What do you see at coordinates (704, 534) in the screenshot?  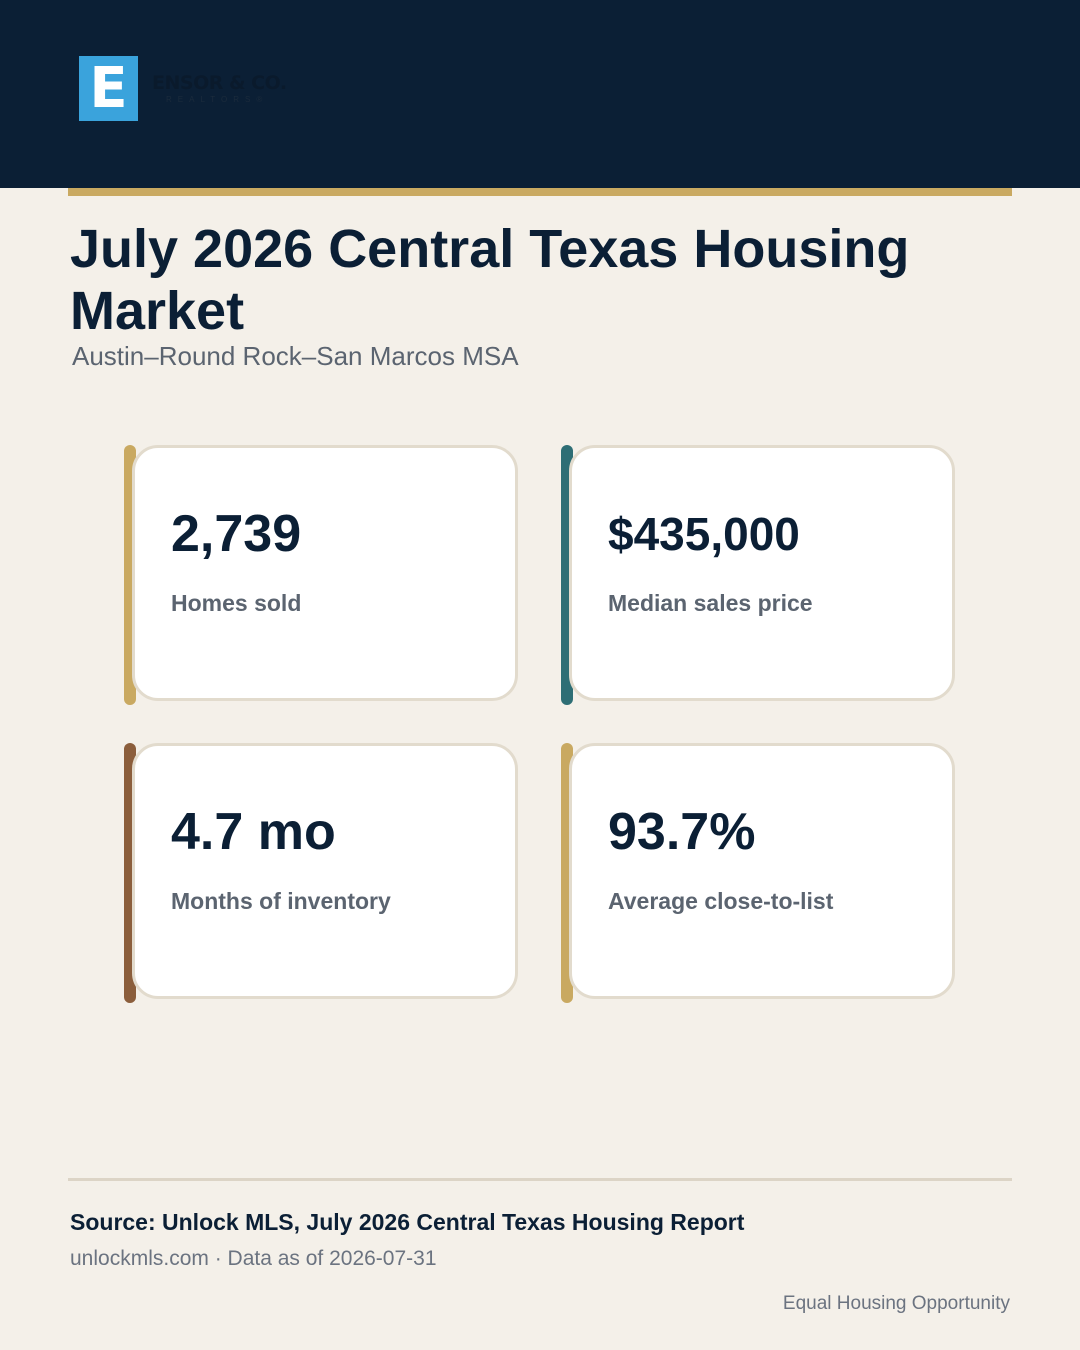 I see `stat-value: $435,000` at bounding box center [704, 534].